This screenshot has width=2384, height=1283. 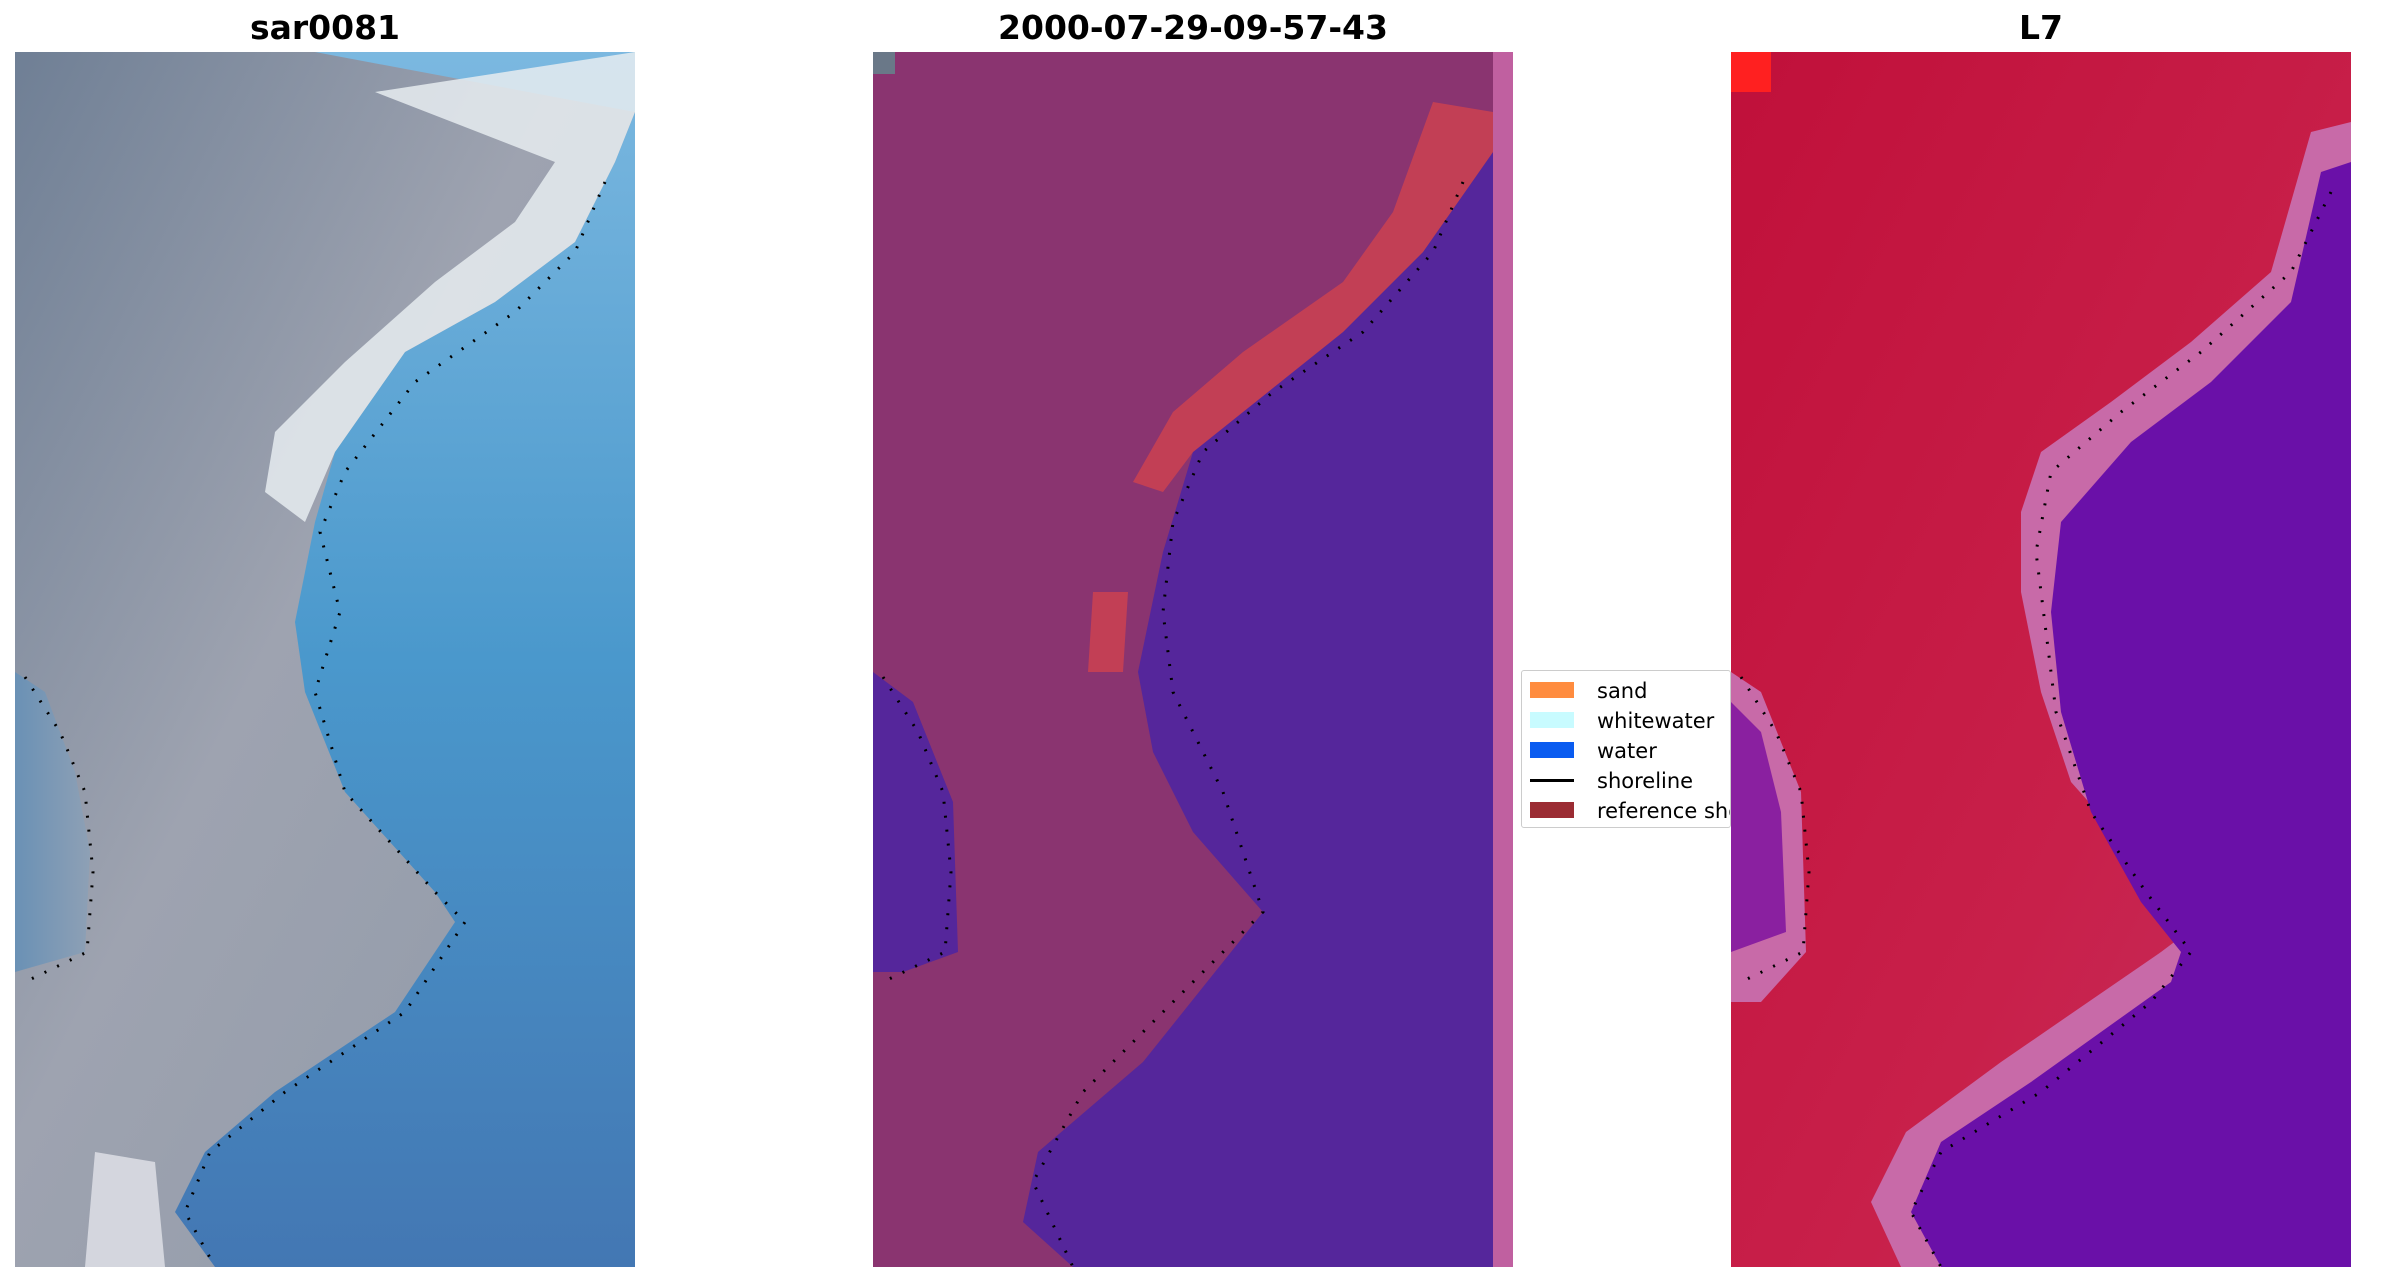 I want to click on classified-edge-strip, so click(x=1503, y=659).